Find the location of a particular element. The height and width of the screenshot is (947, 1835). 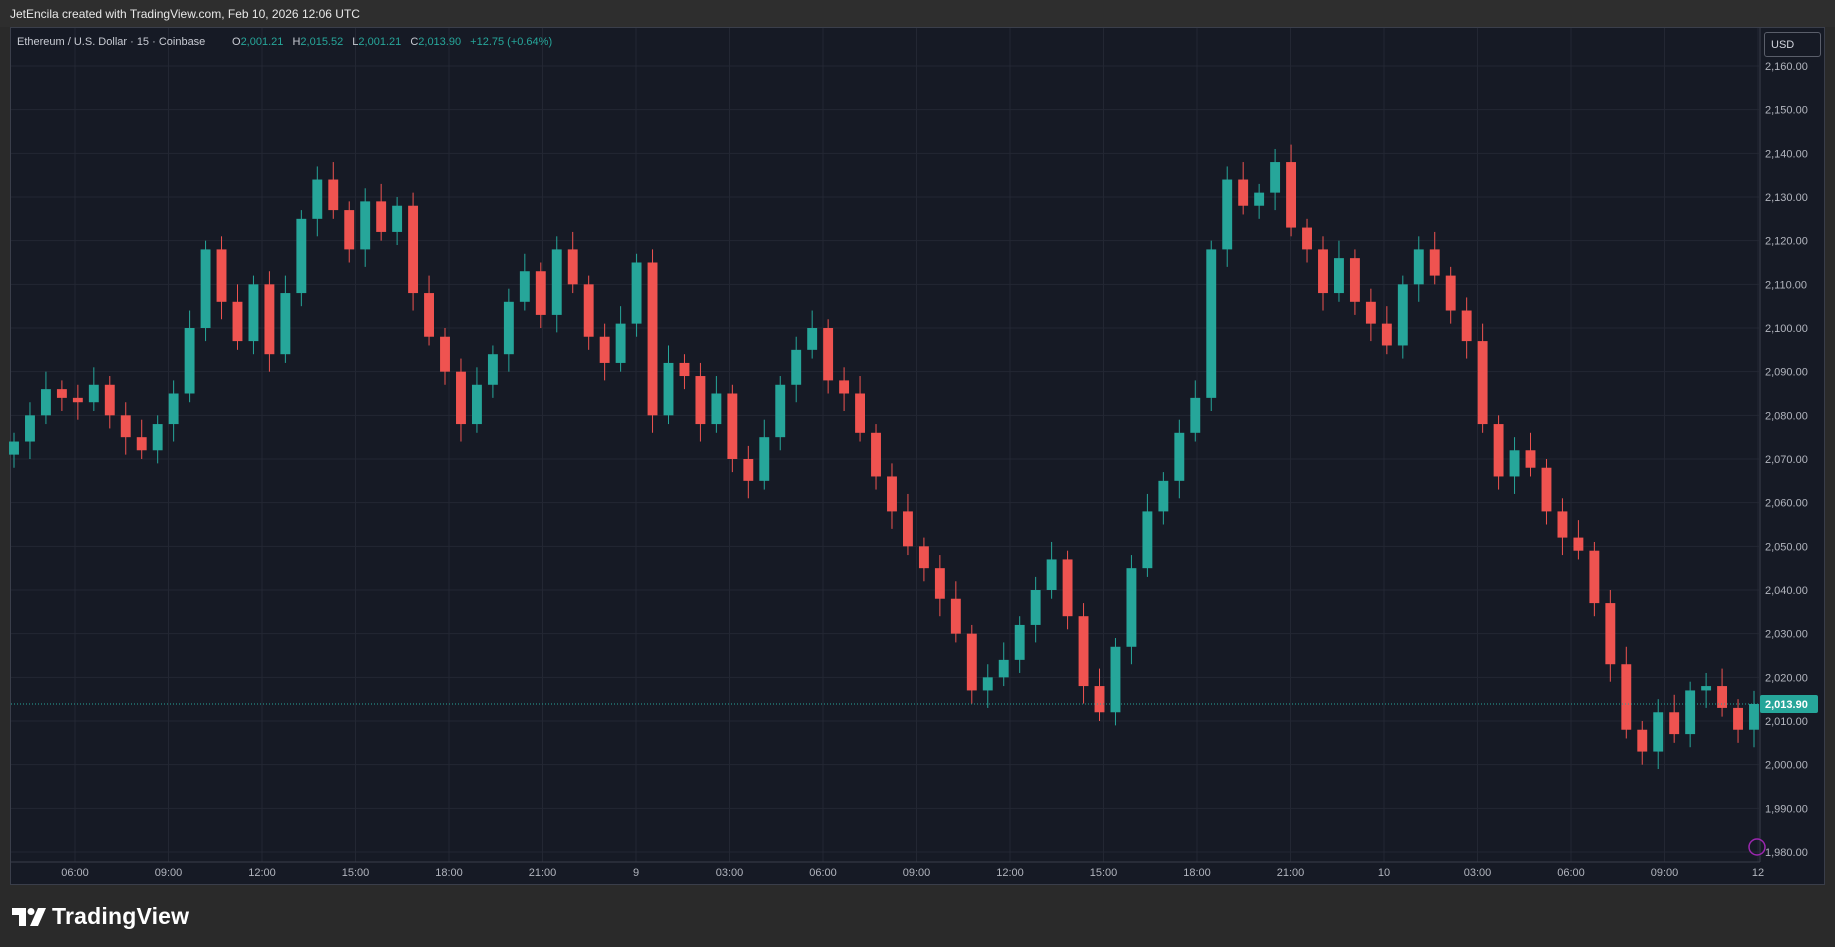

tradingview-logo-icon is located at coordinates (29, 916).